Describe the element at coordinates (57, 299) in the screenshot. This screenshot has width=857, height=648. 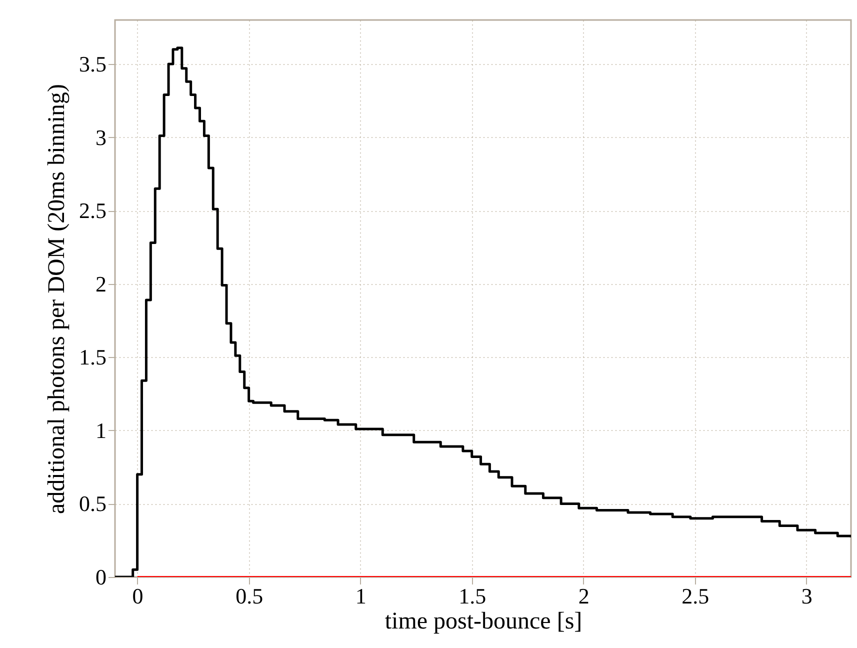
I see `y-axis-title: additional photons per DOM (20ms binning)` at that location.